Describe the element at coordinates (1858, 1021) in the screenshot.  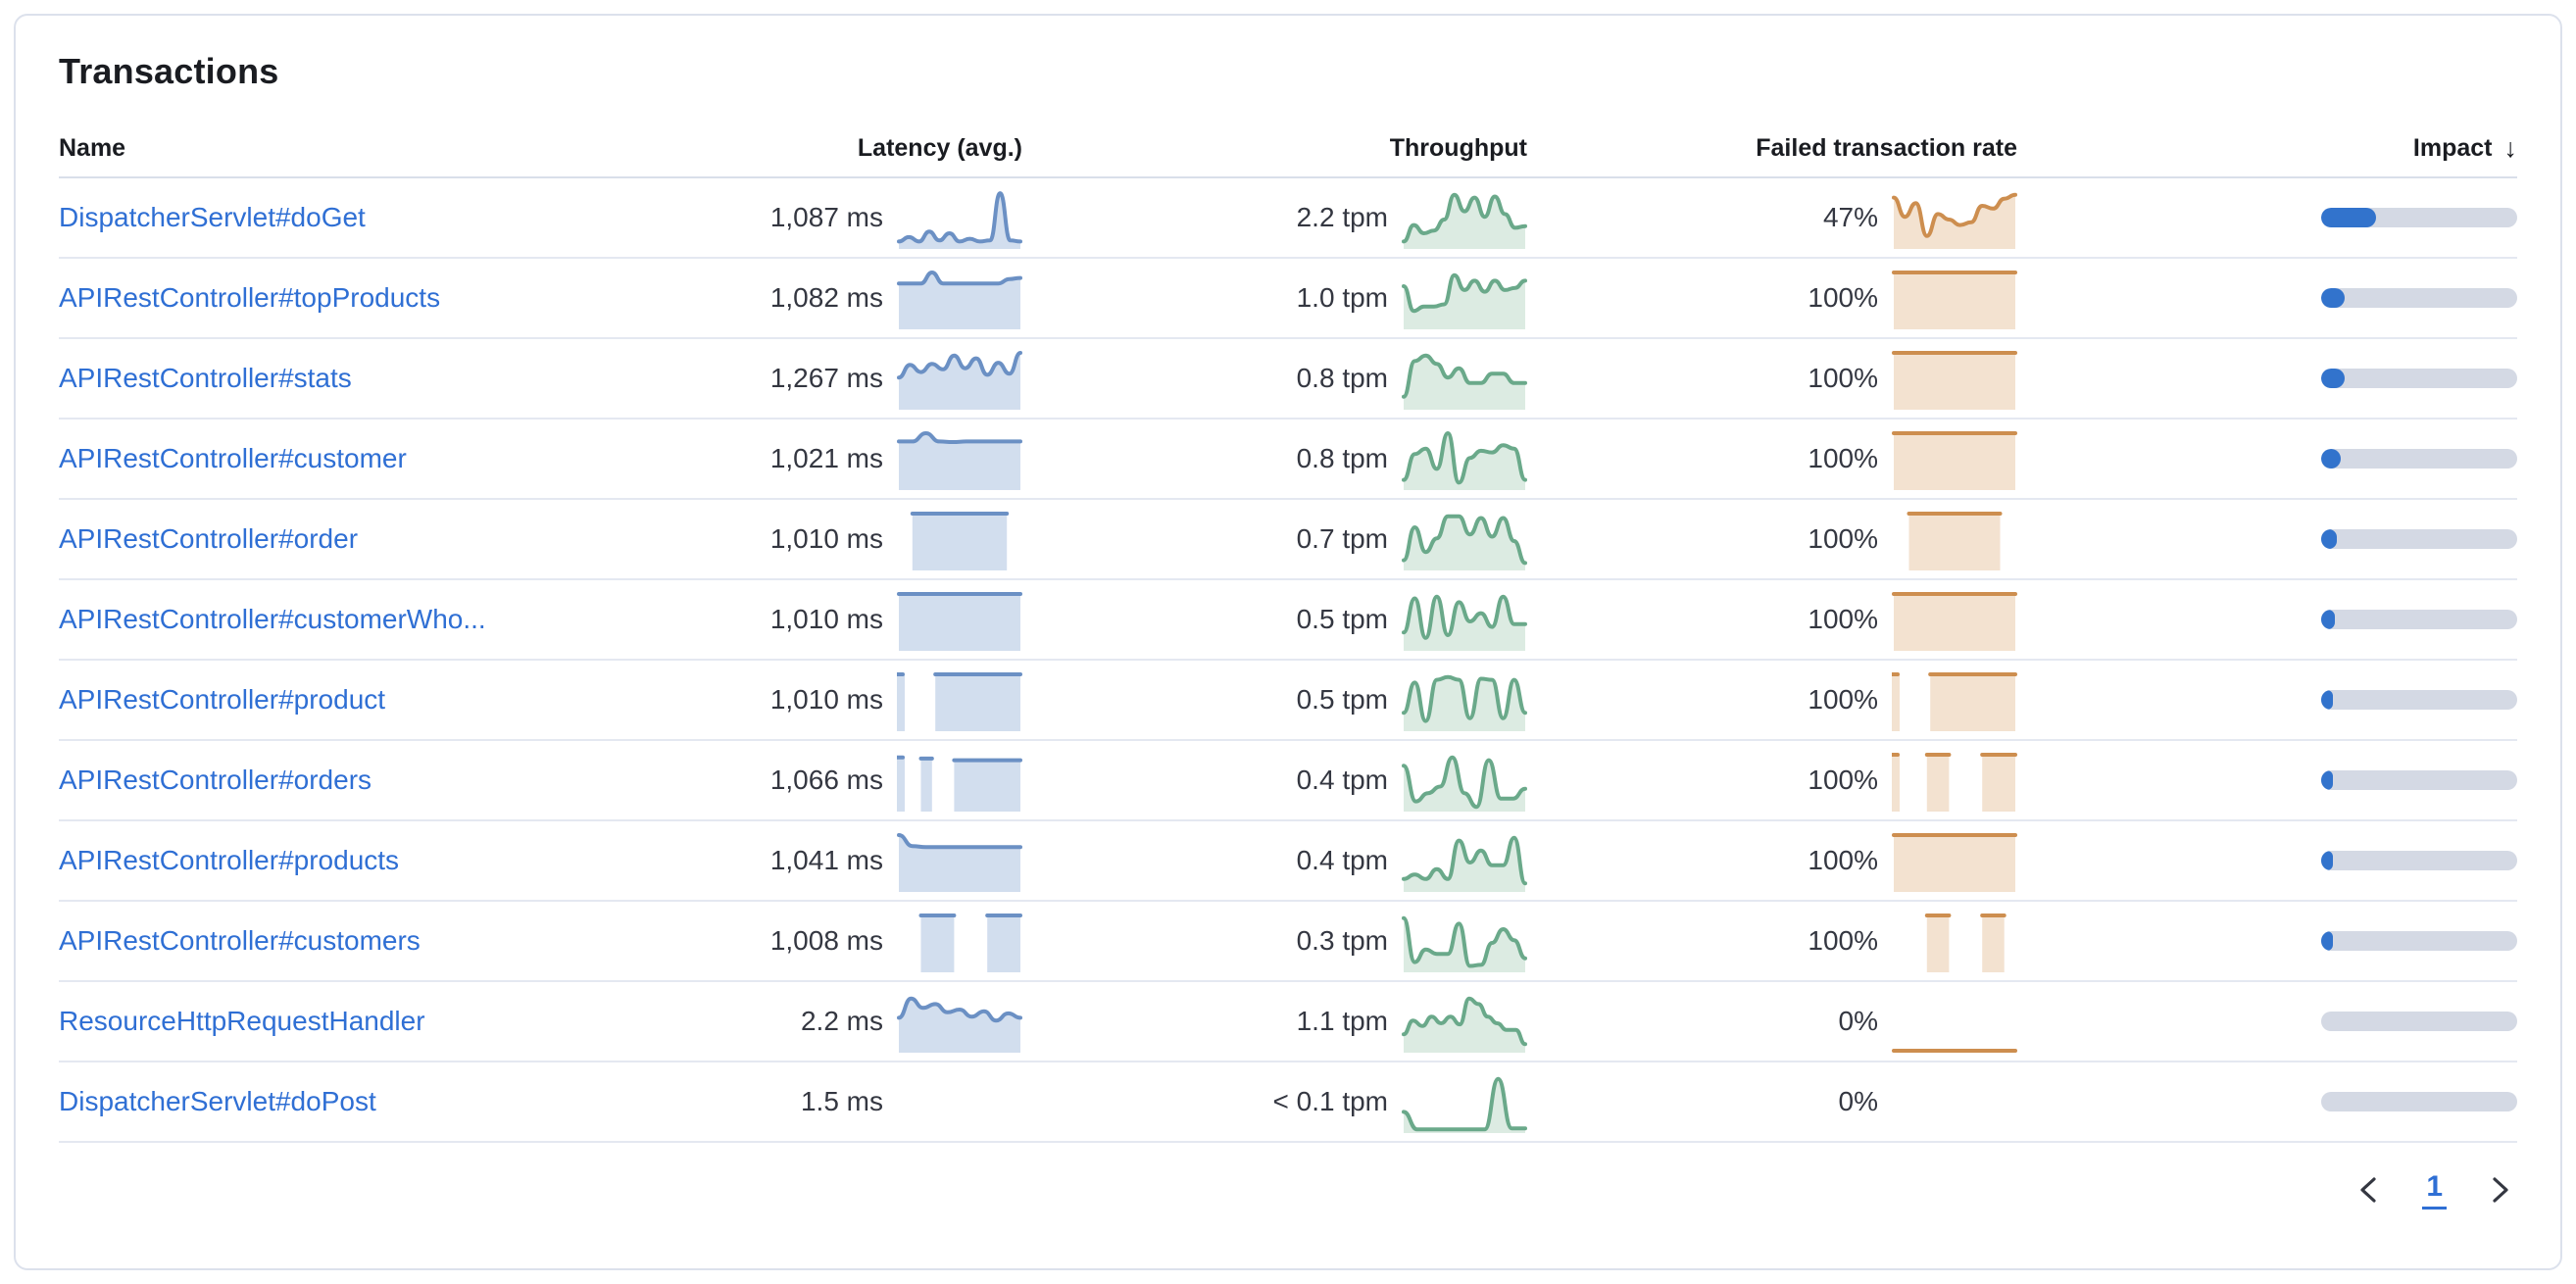
I see `failed-rate-value: 0%` at that location.